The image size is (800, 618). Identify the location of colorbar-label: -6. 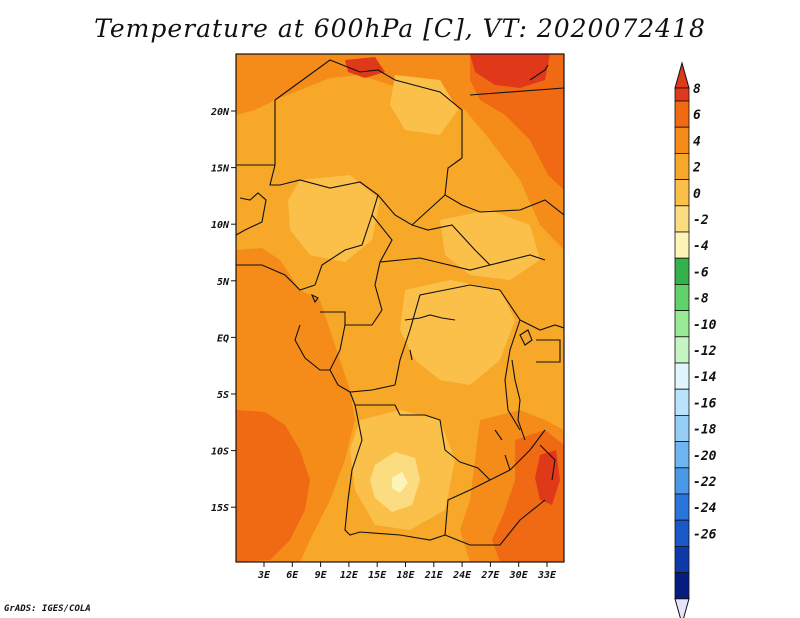
(701, 272).